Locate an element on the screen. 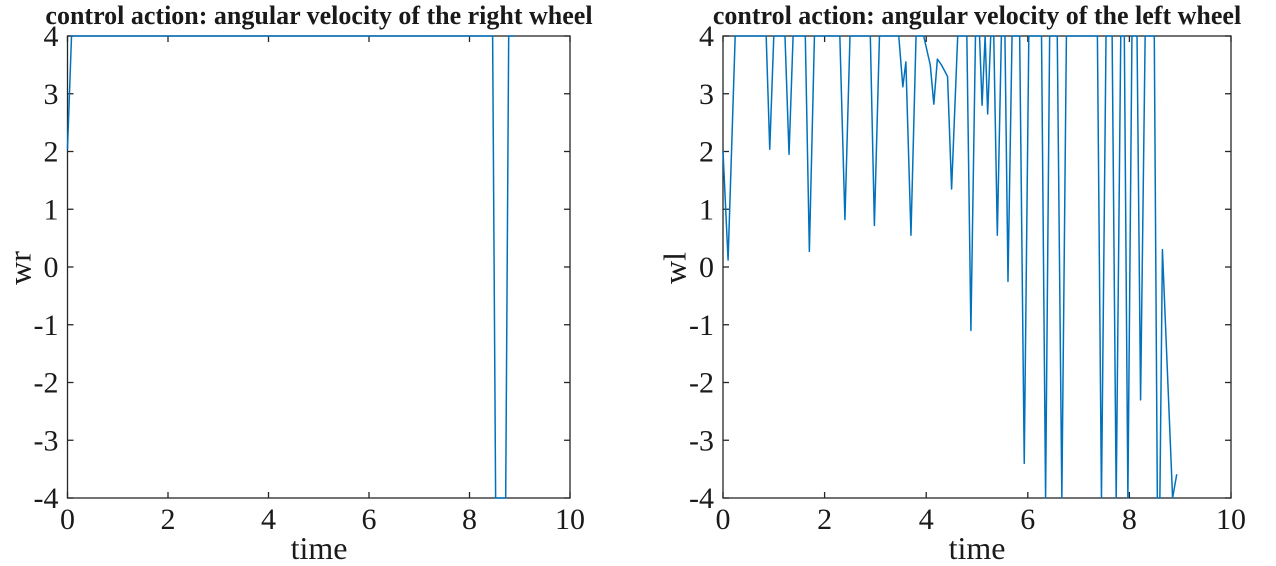 The height and width of the screenshot is (566, 1276). right-wheel-xlabel: time is located at coordinates (319, 548).